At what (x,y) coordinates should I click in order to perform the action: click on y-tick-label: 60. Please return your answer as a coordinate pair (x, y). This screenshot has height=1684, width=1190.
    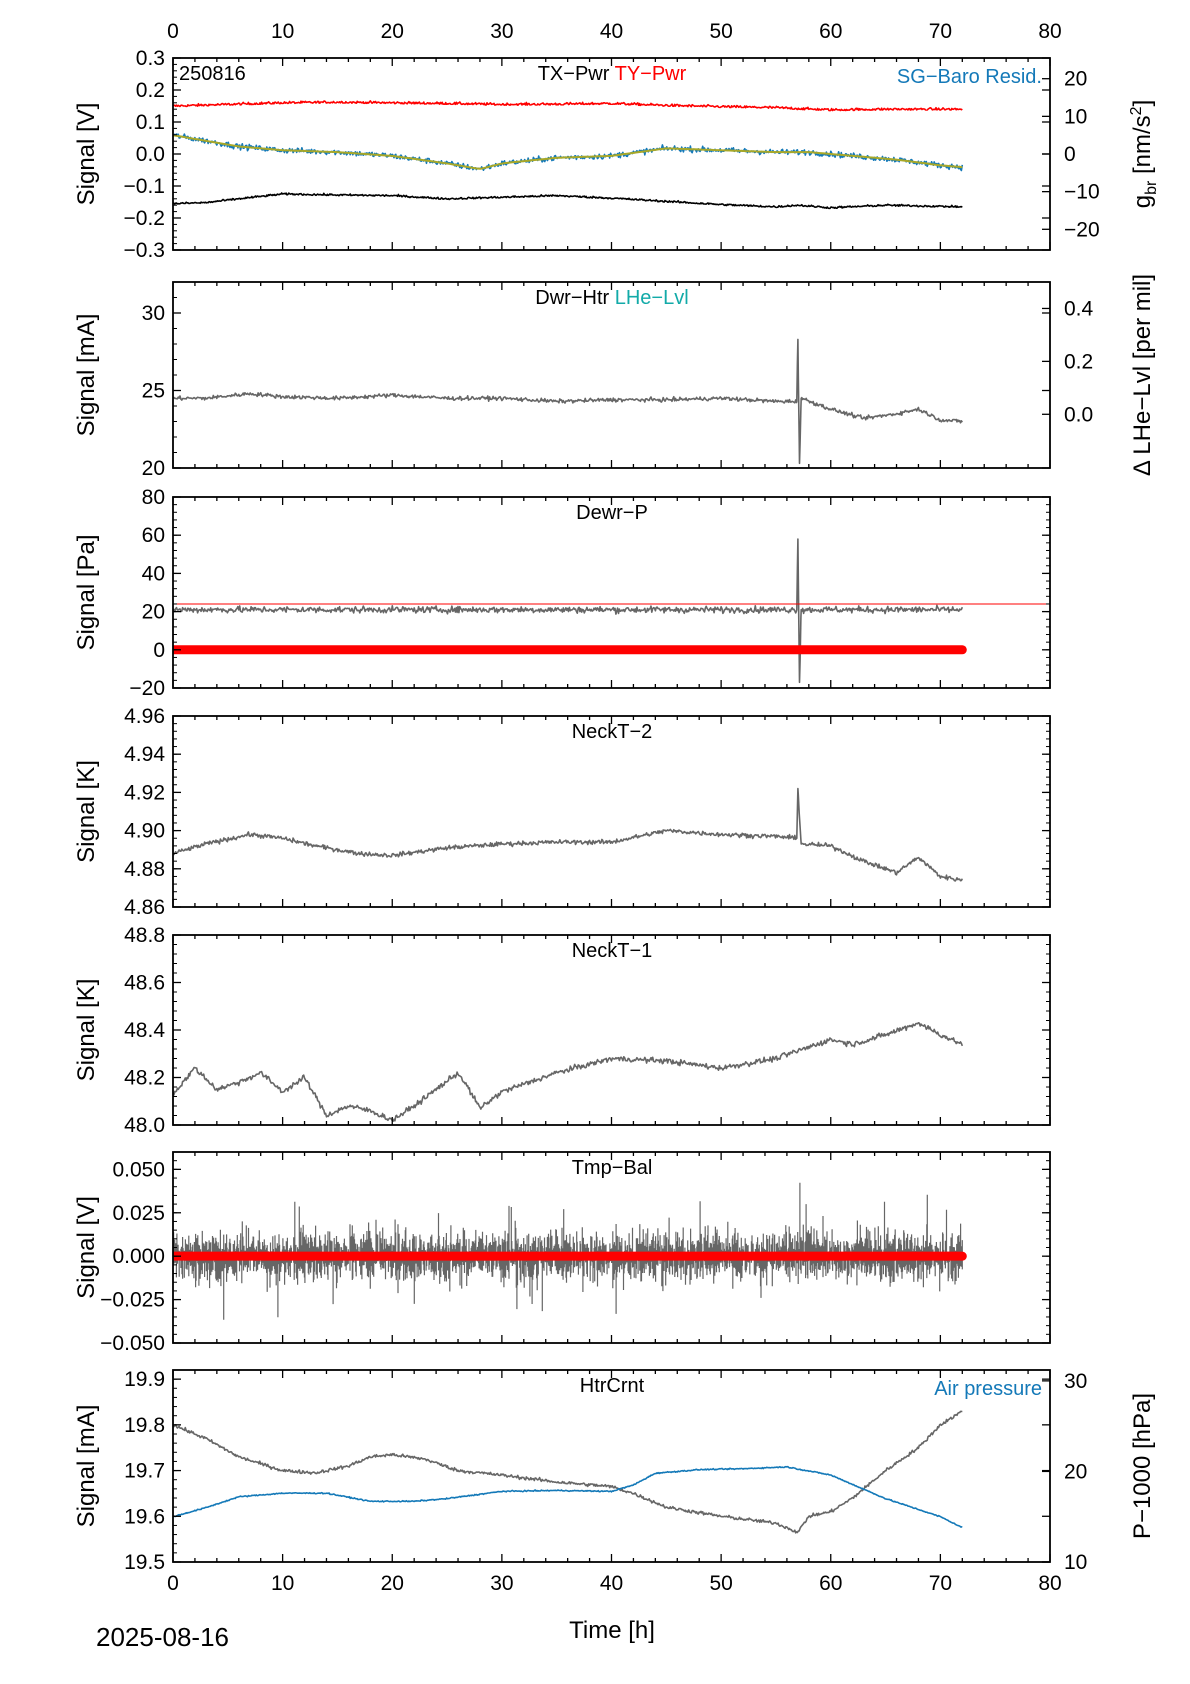
    Looking at the image, I should click on (153, 535).